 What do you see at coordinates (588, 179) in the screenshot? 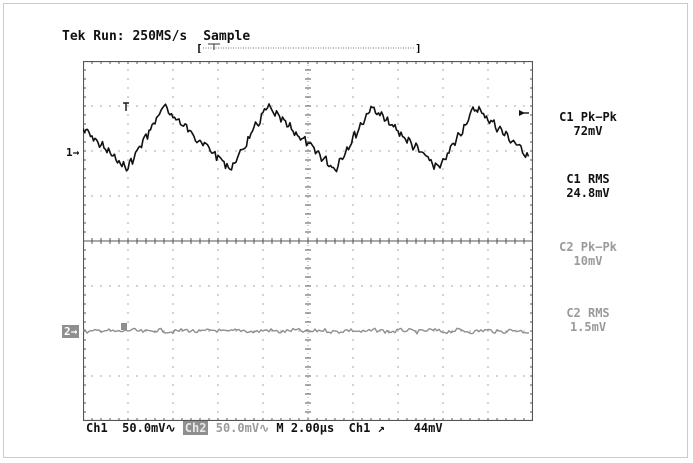
I see `measurement-label: C1 RMS` at bounding box center [588, 179].